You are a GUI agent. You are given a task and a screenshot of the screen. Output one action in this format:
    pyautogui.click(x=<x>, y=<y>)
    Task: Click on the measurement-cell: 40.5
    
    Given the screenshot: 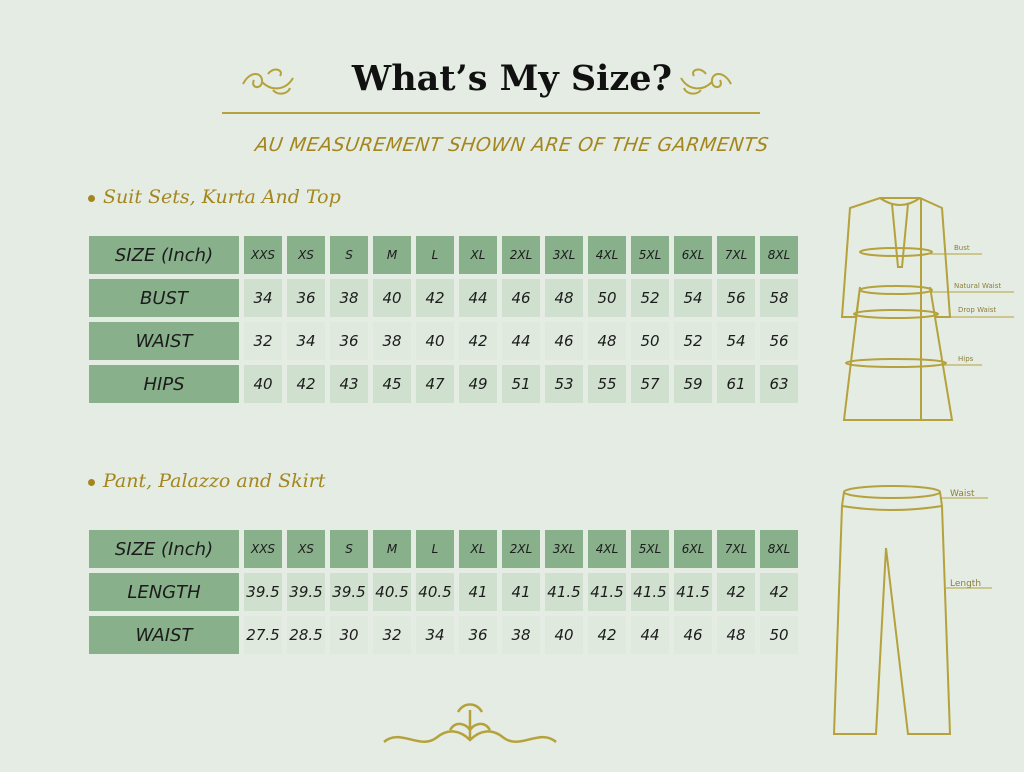 What is the action you would take?
    pyautogui.click(x=435, y=592)
    